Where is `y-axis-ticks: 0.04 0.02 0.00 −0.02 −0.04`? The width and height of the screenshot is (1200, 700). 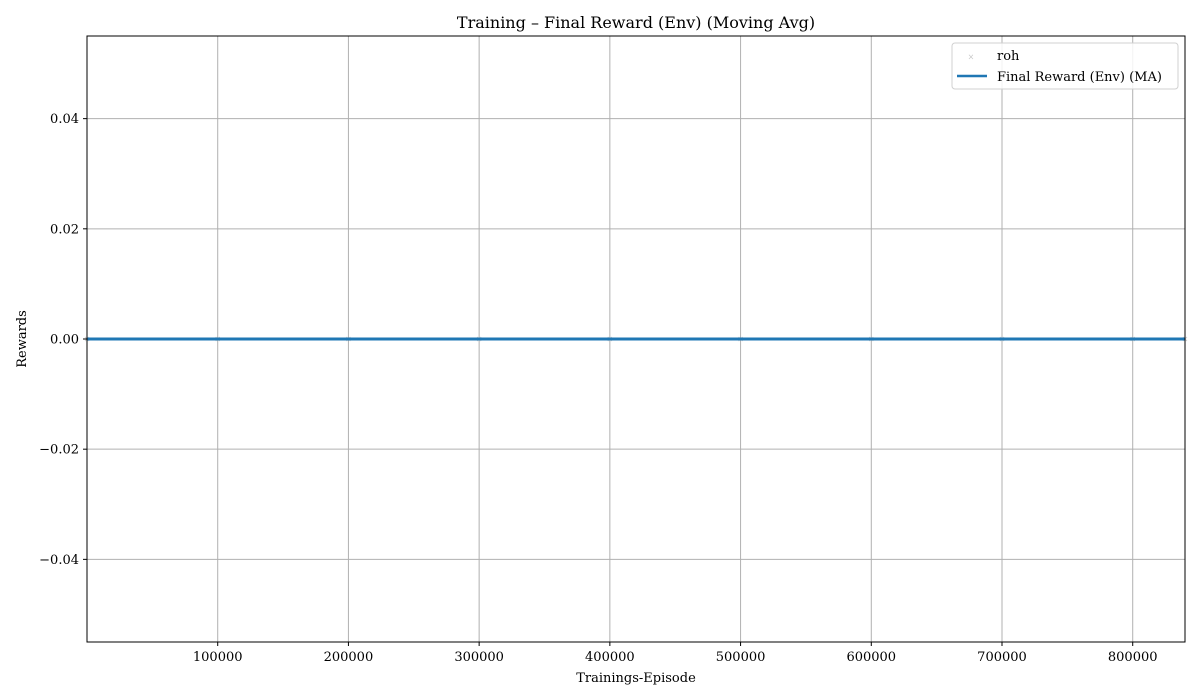 y-axis-ticks: 0.04 0.02 0.00 −0.02 −0.04 is located at coordinates (63, 340).